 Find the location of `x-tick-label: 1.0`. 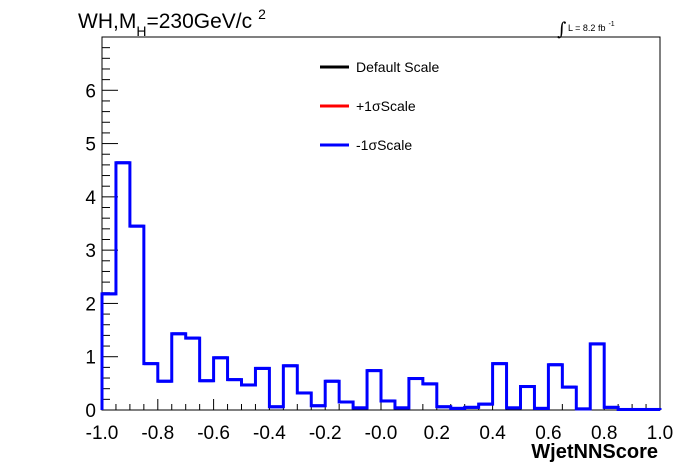

x-tick-label: 1.0 is located at coordinates (660, 433).